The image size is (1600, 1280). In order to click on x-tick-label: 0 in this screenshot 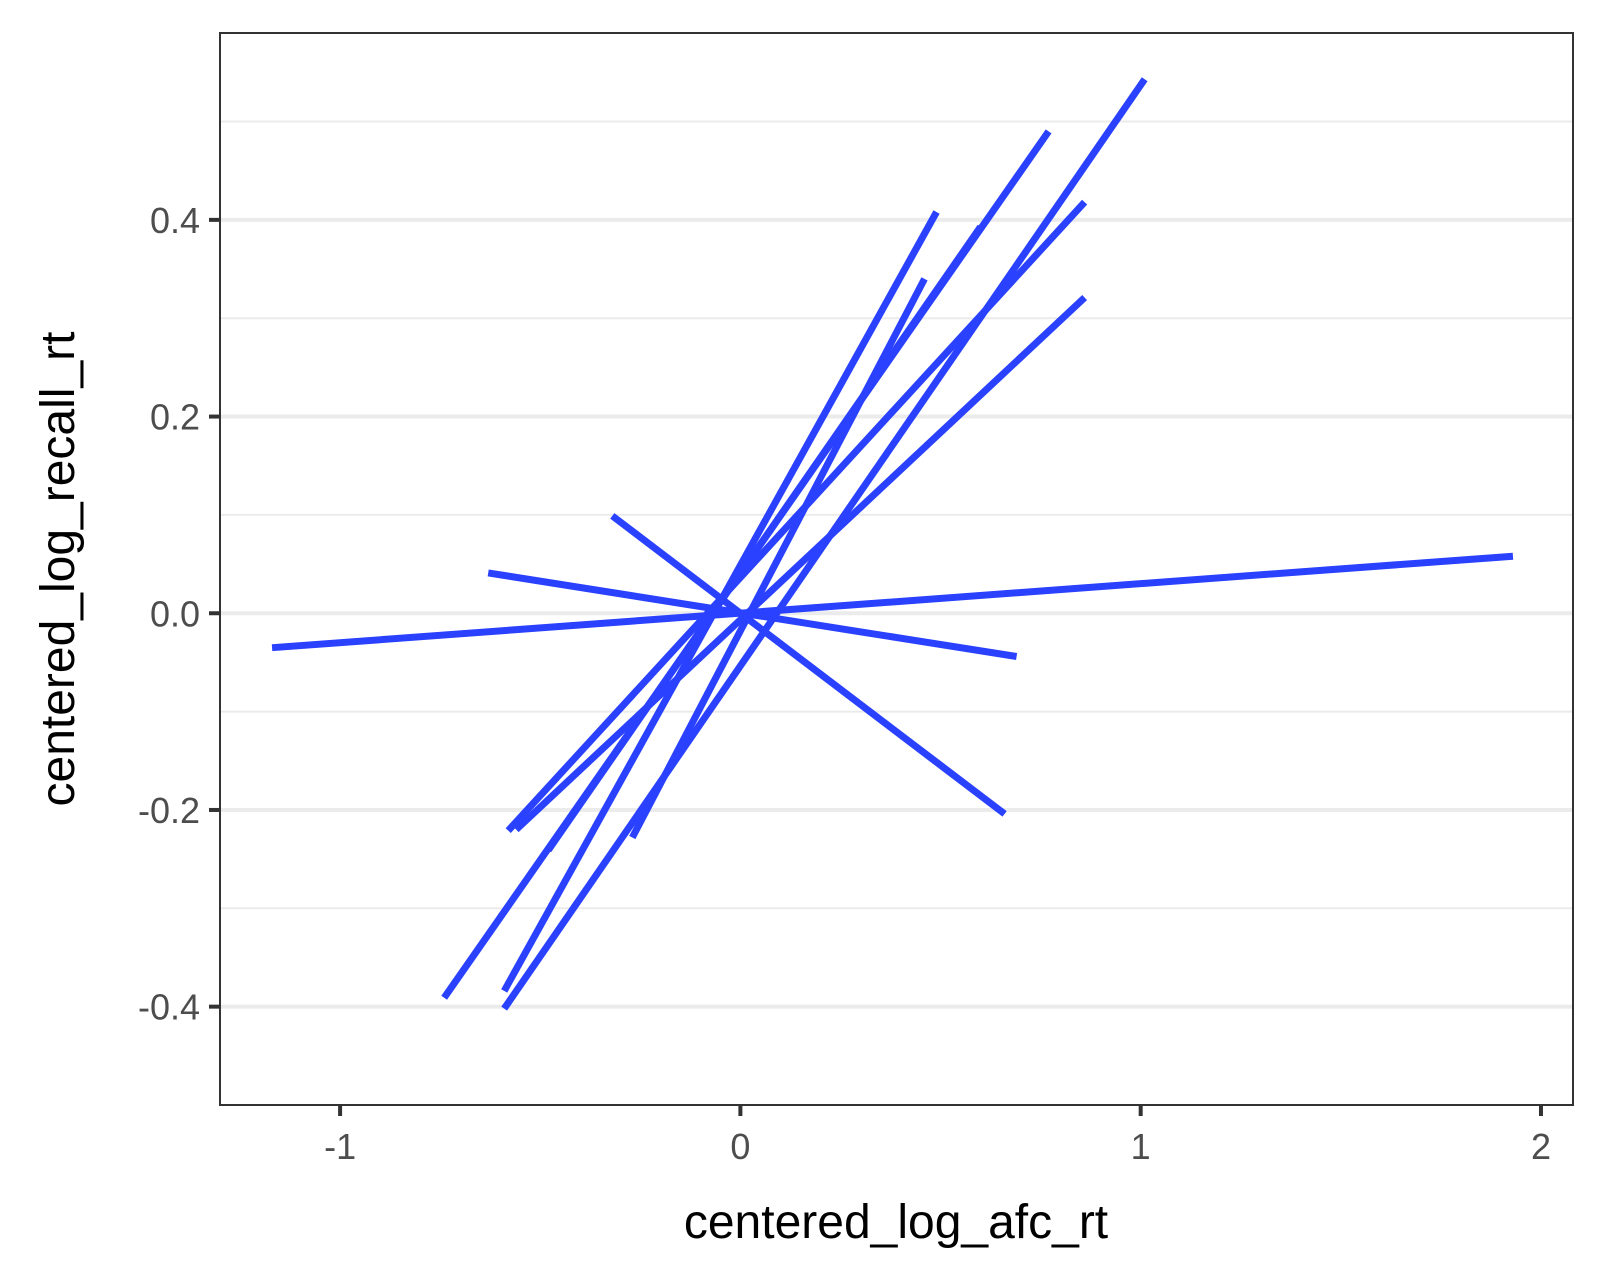, I will do `click(740, 1146)`.